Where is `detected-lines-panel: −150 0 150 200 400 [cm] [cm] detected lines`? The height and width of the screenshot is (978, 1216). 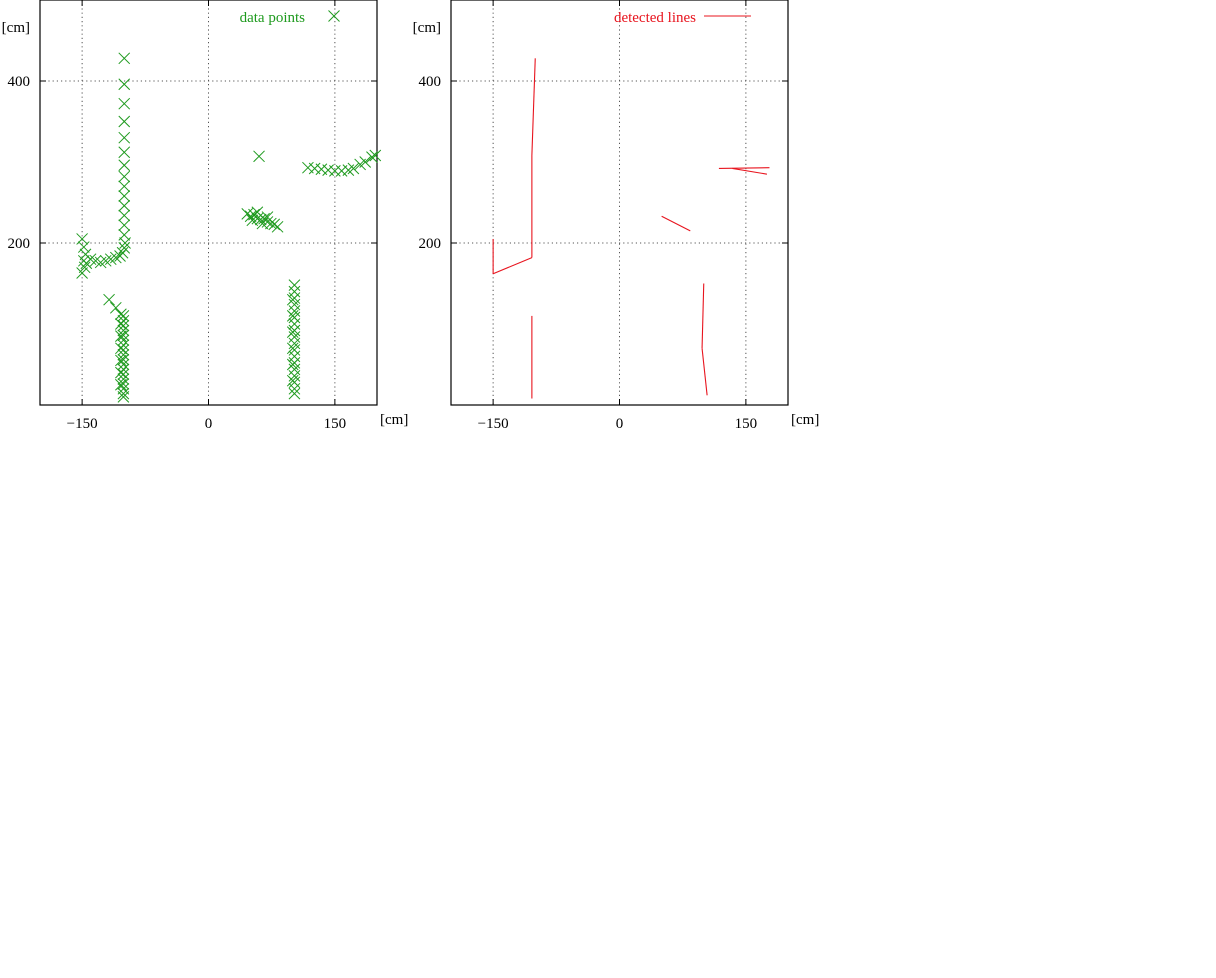 detected-lines-panel: −150 0 150 200 400 [cm] [cm] detected lines is located at coordinates (616, 216).